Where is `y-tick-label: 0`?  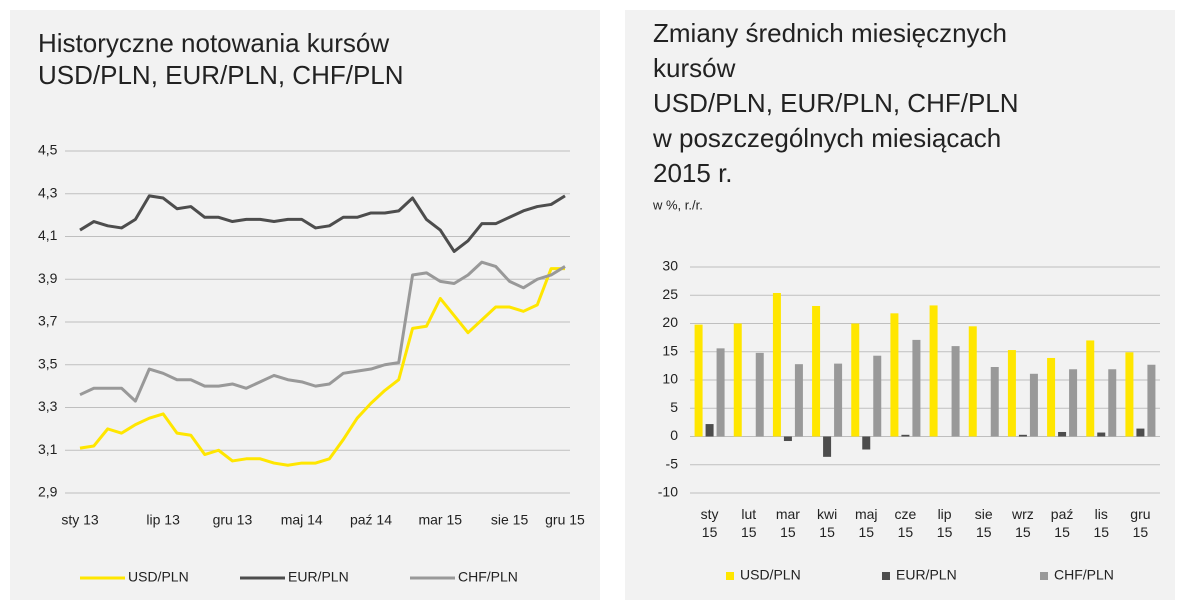 y-tick-label: 0 is located at coordinates (674, 435).